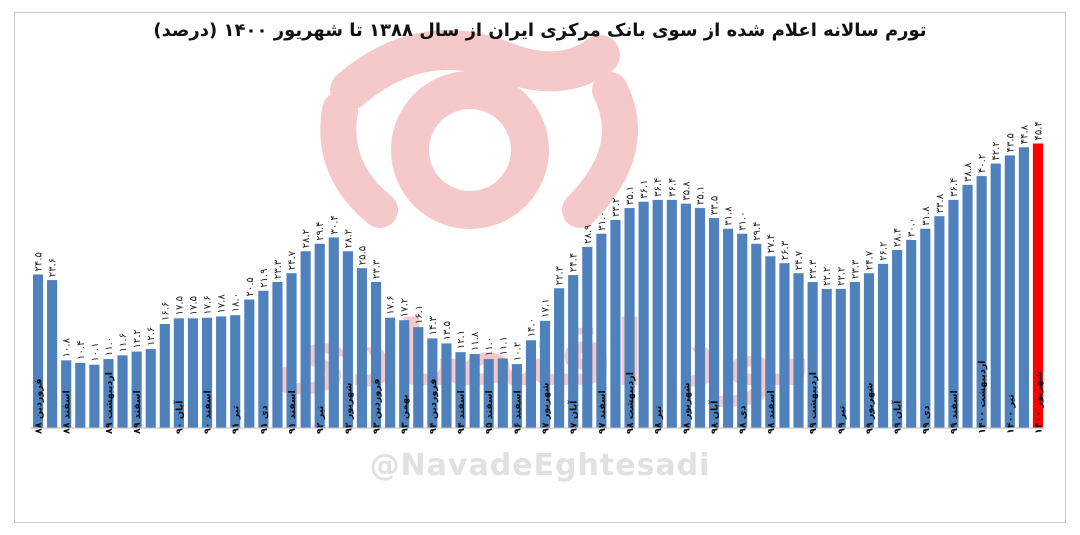 This screenshot has width=1080, height=535. I want to click on bar-value-label: ۴۰.۲, so click(982, 163).